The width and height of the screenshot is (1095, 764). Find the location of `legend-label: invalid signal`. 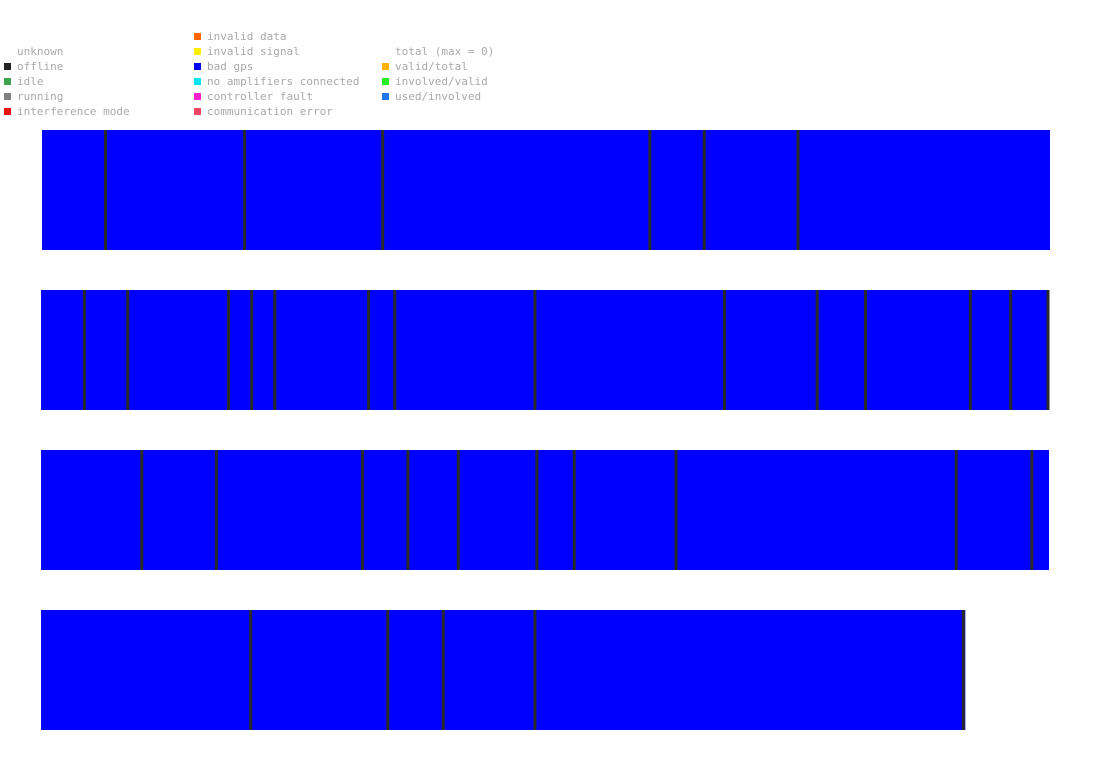

legend-label: invalid signal is located at coordinates (253, 51).